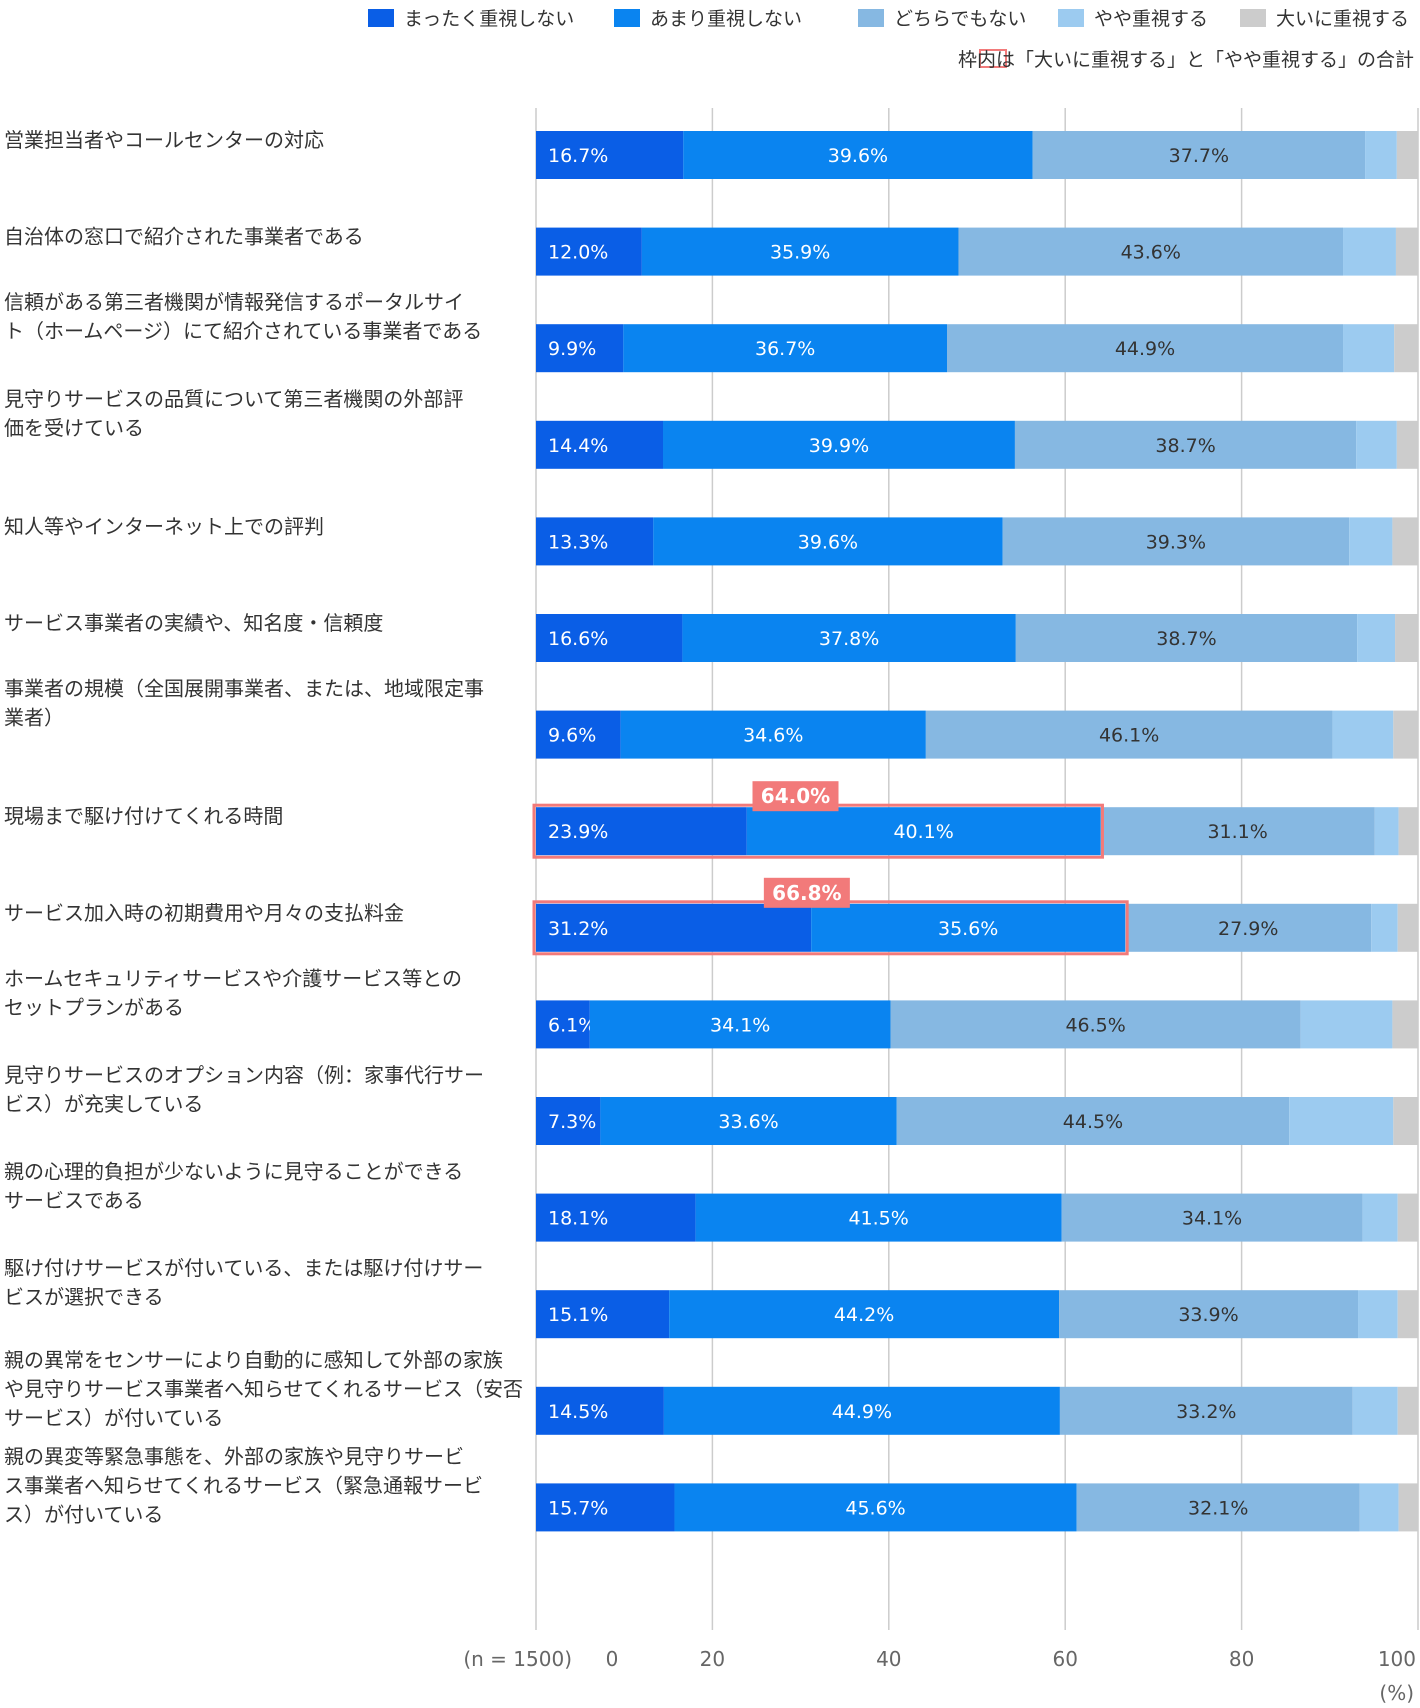  What do you see at coordinates (871, 18) in the screenshot?
I see `legend-swatch` at bounding box center [871, 18].